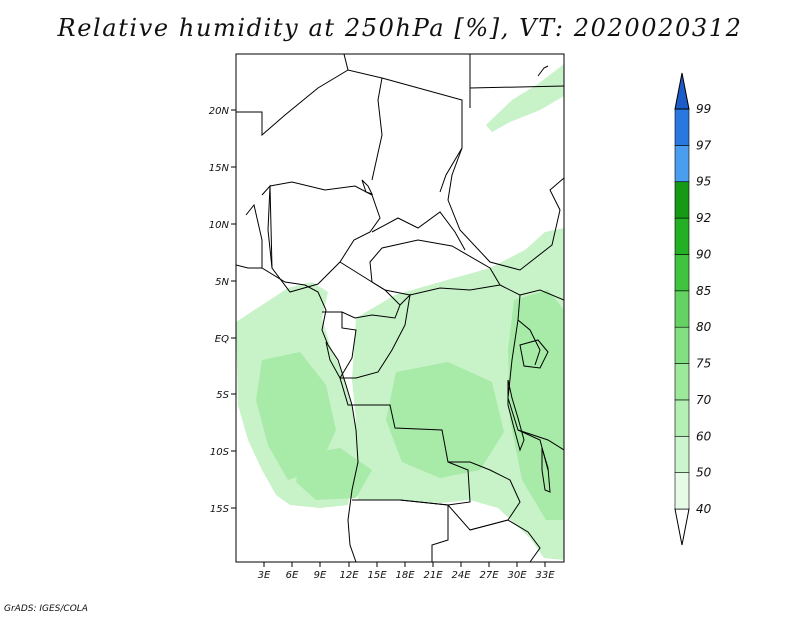 This screenshot has height=618, width=800. I want to click on lon-tick-label: 6E, so click(292, 575).